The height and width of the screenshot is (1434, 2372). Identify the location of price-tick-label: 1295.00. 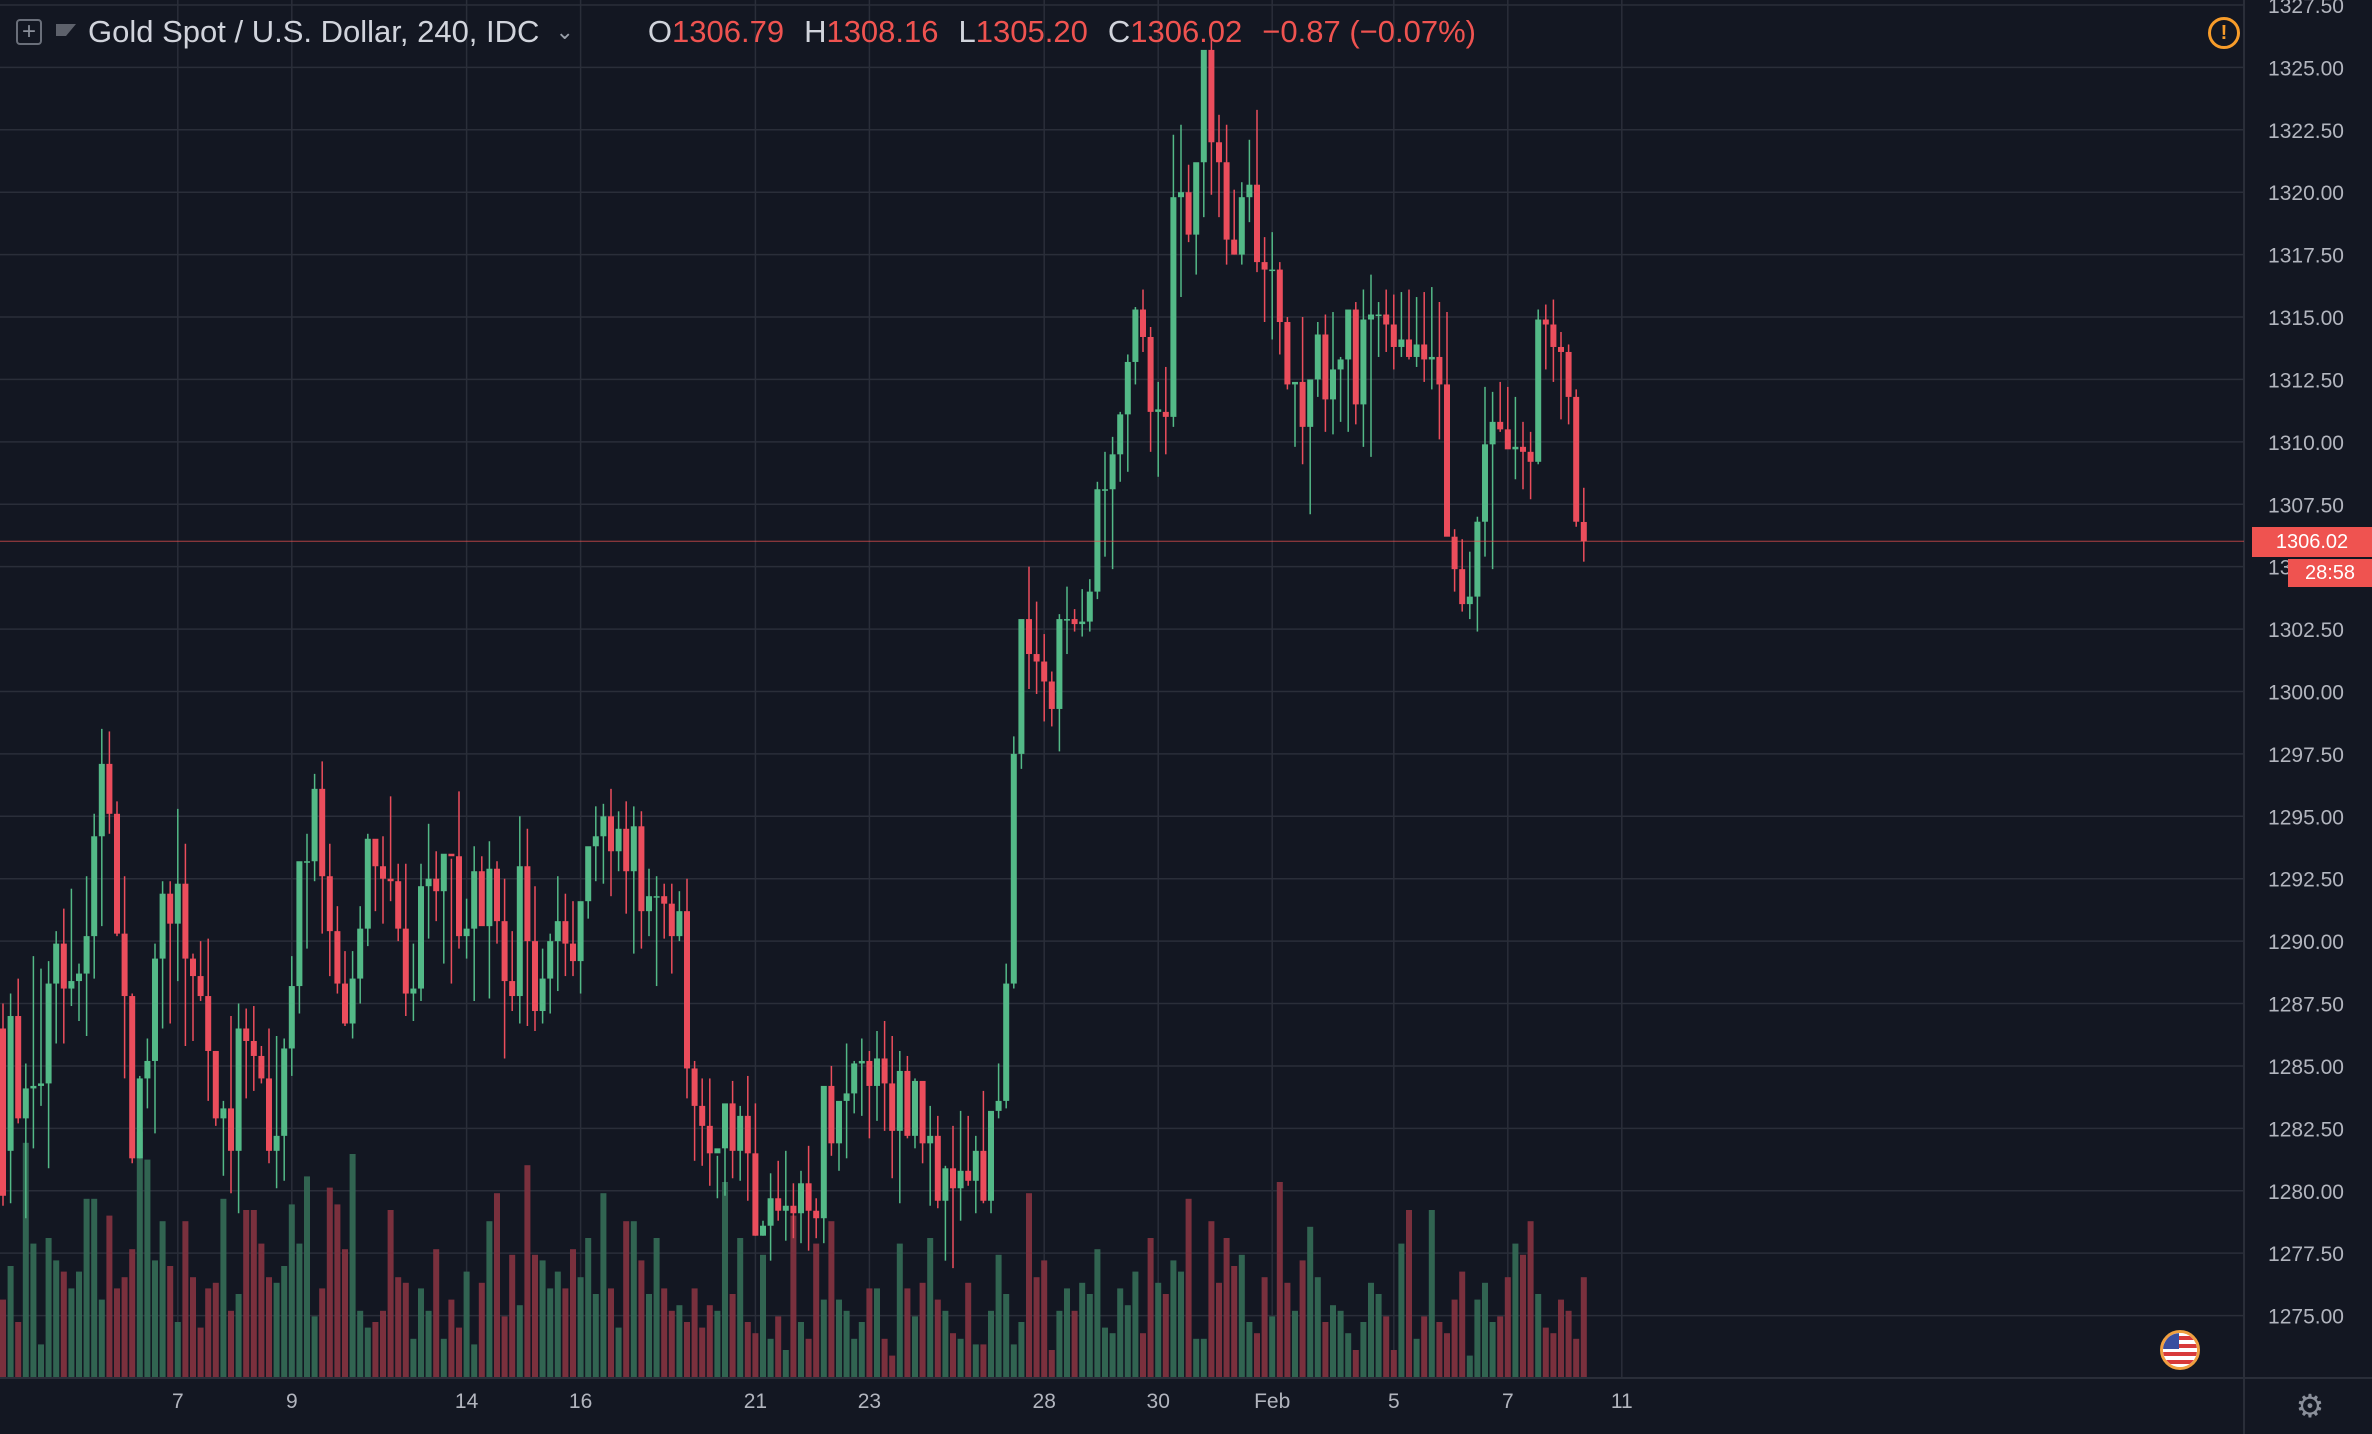
(2306, 817).